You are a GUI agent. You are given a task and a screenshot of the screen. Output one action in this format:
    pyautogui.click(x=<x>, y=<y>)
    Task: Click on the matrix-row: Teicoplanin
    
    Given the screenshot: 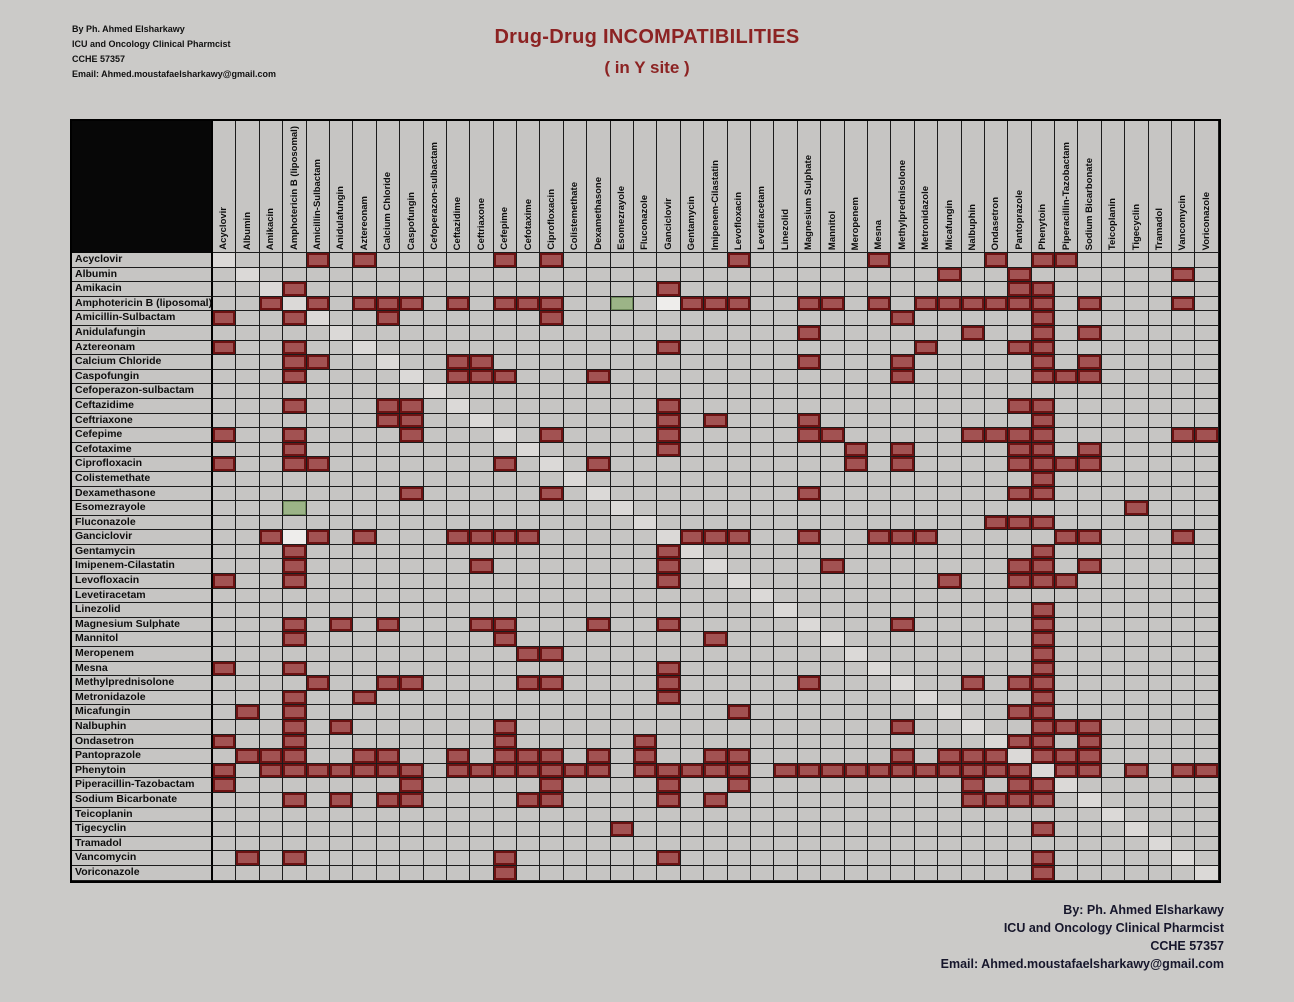 What is the action you would take?
    pyautogui.click(x=645, y=815)
    